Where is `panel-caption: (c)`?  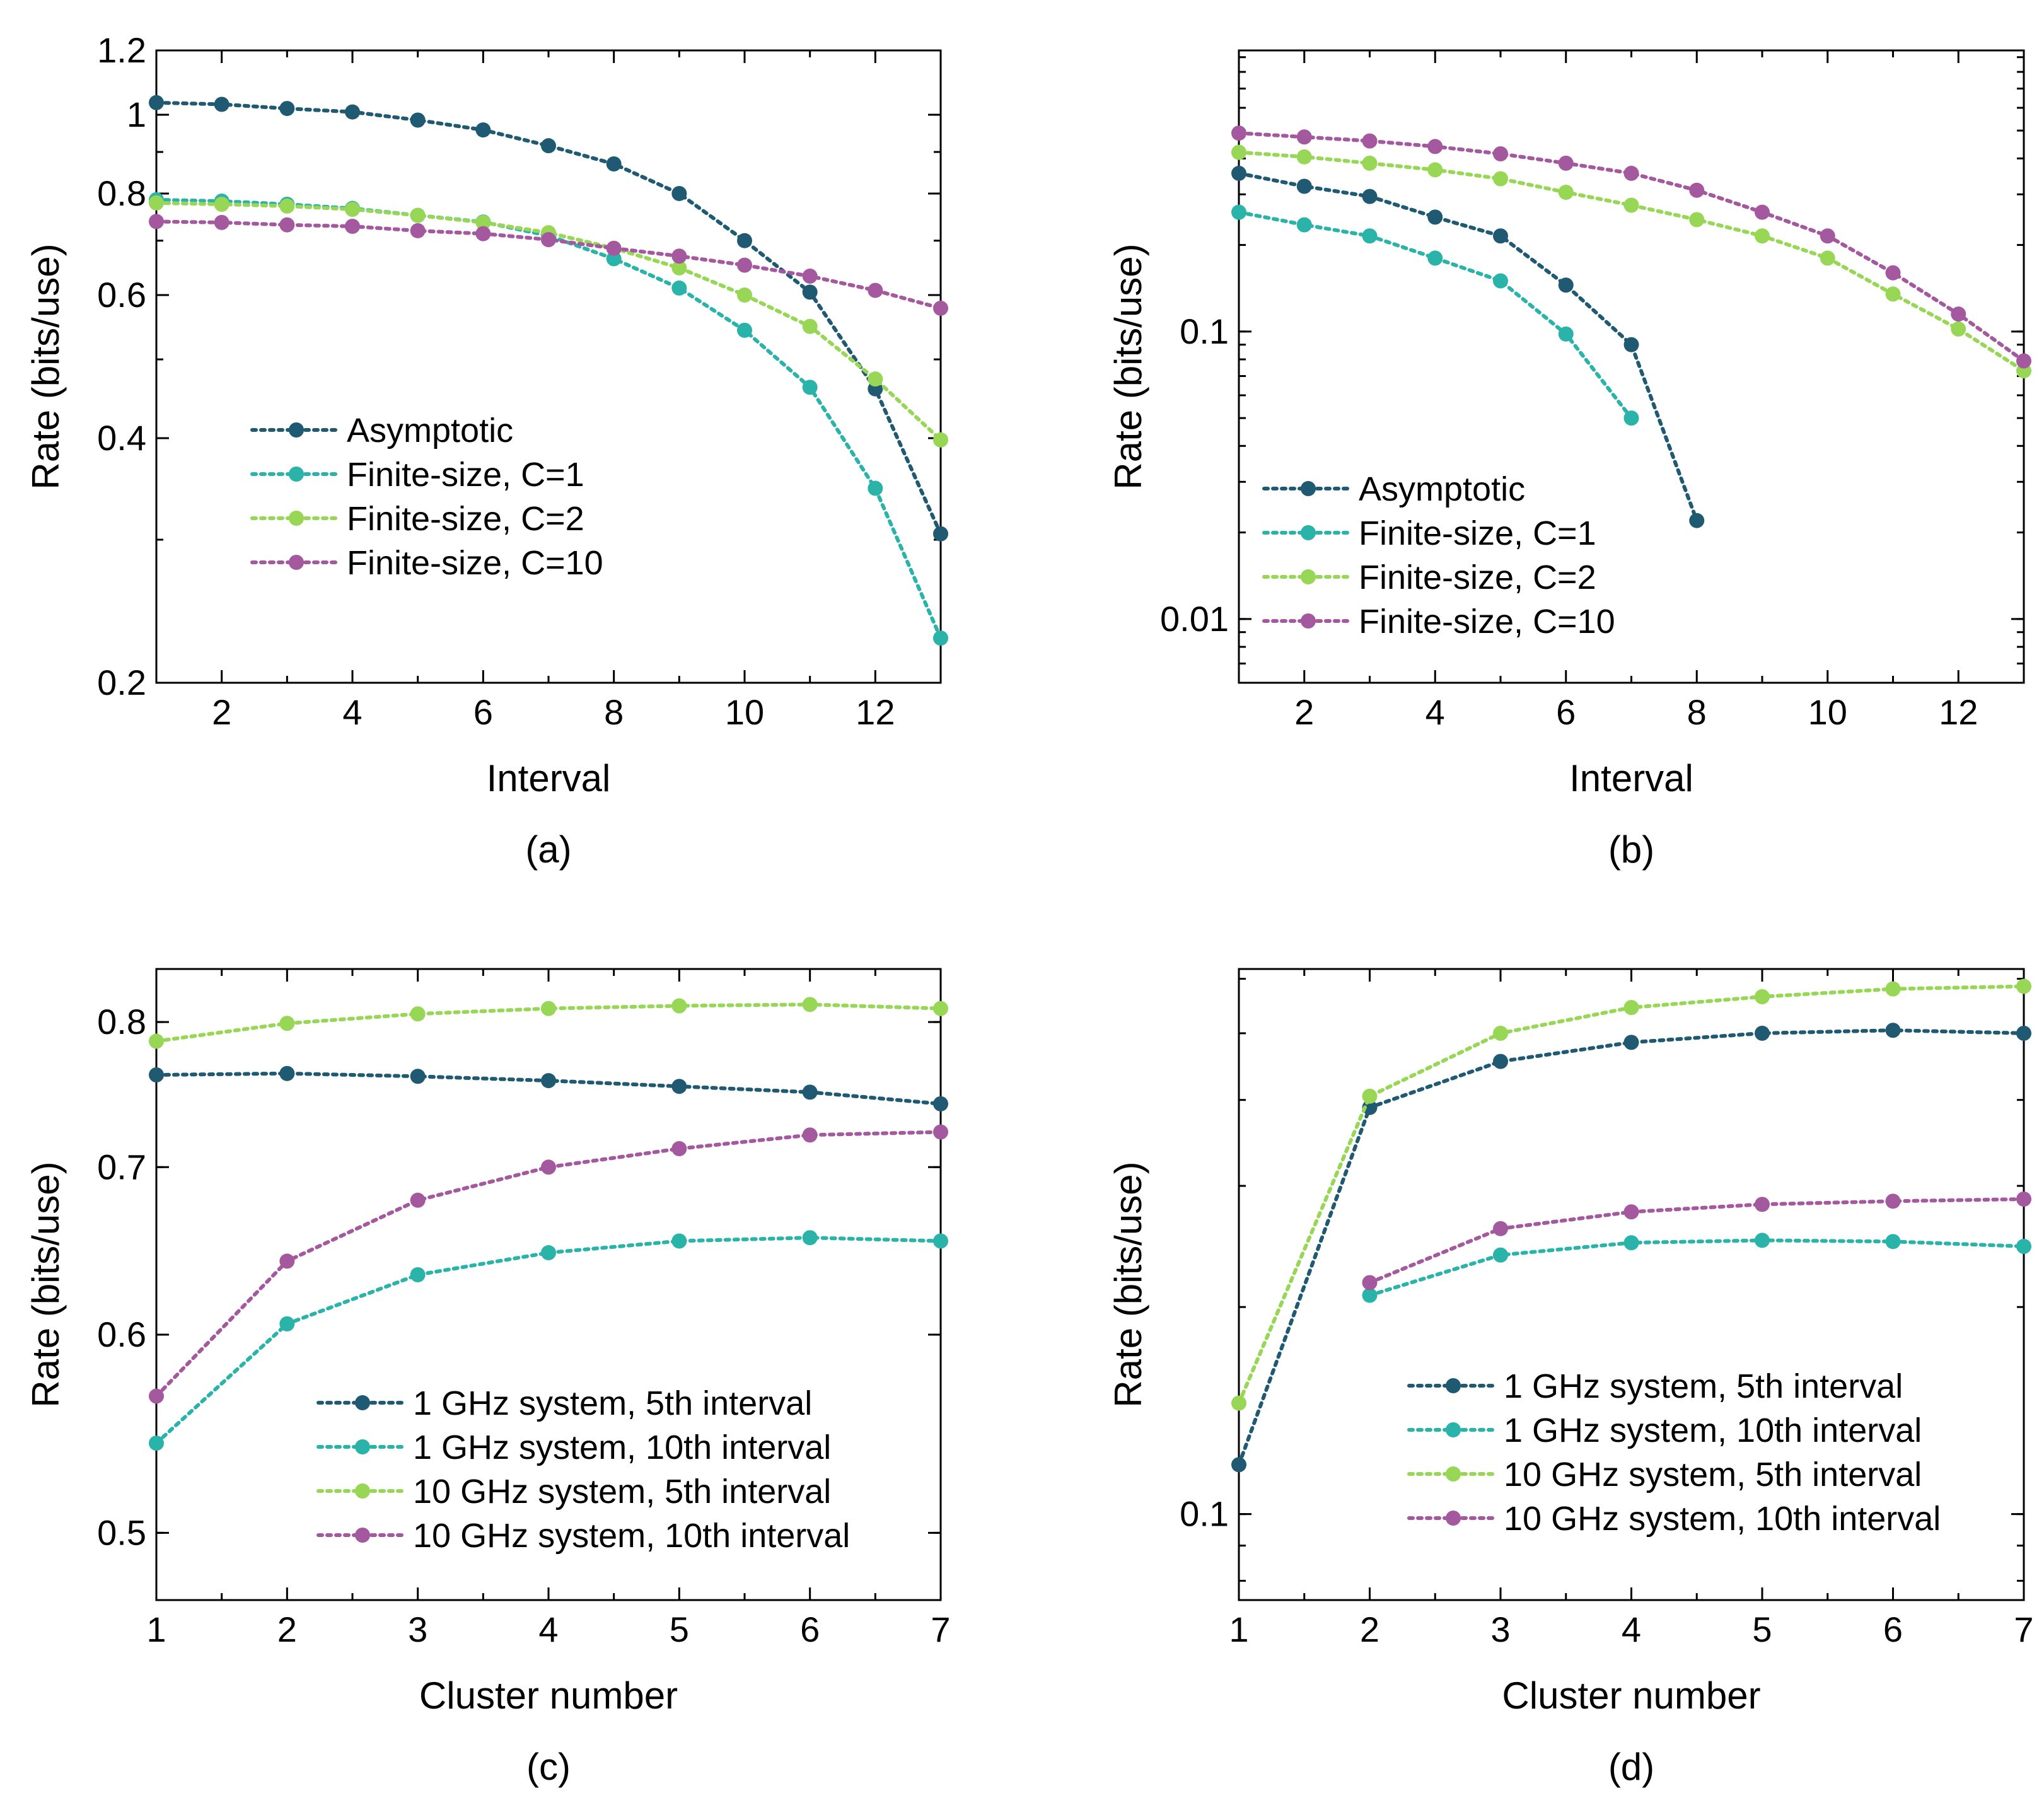
panel-caption: (c) is located at coordinates (548, 1767).